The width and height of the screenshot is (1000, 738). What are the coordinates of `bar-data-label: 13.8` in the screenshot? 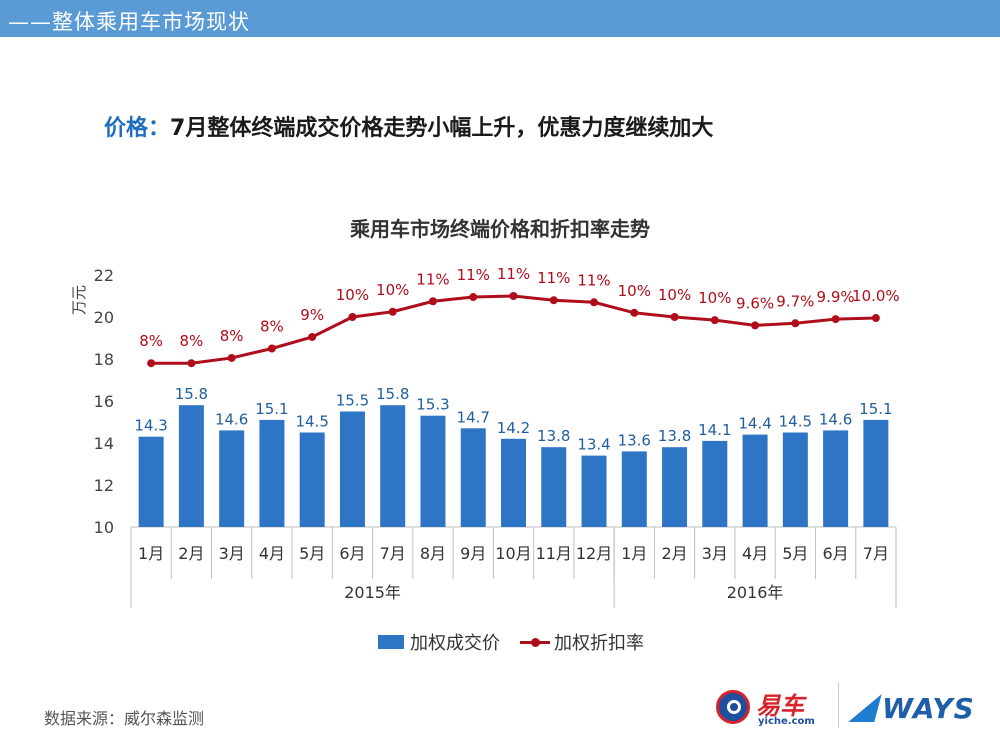 It's located at (674, 436).